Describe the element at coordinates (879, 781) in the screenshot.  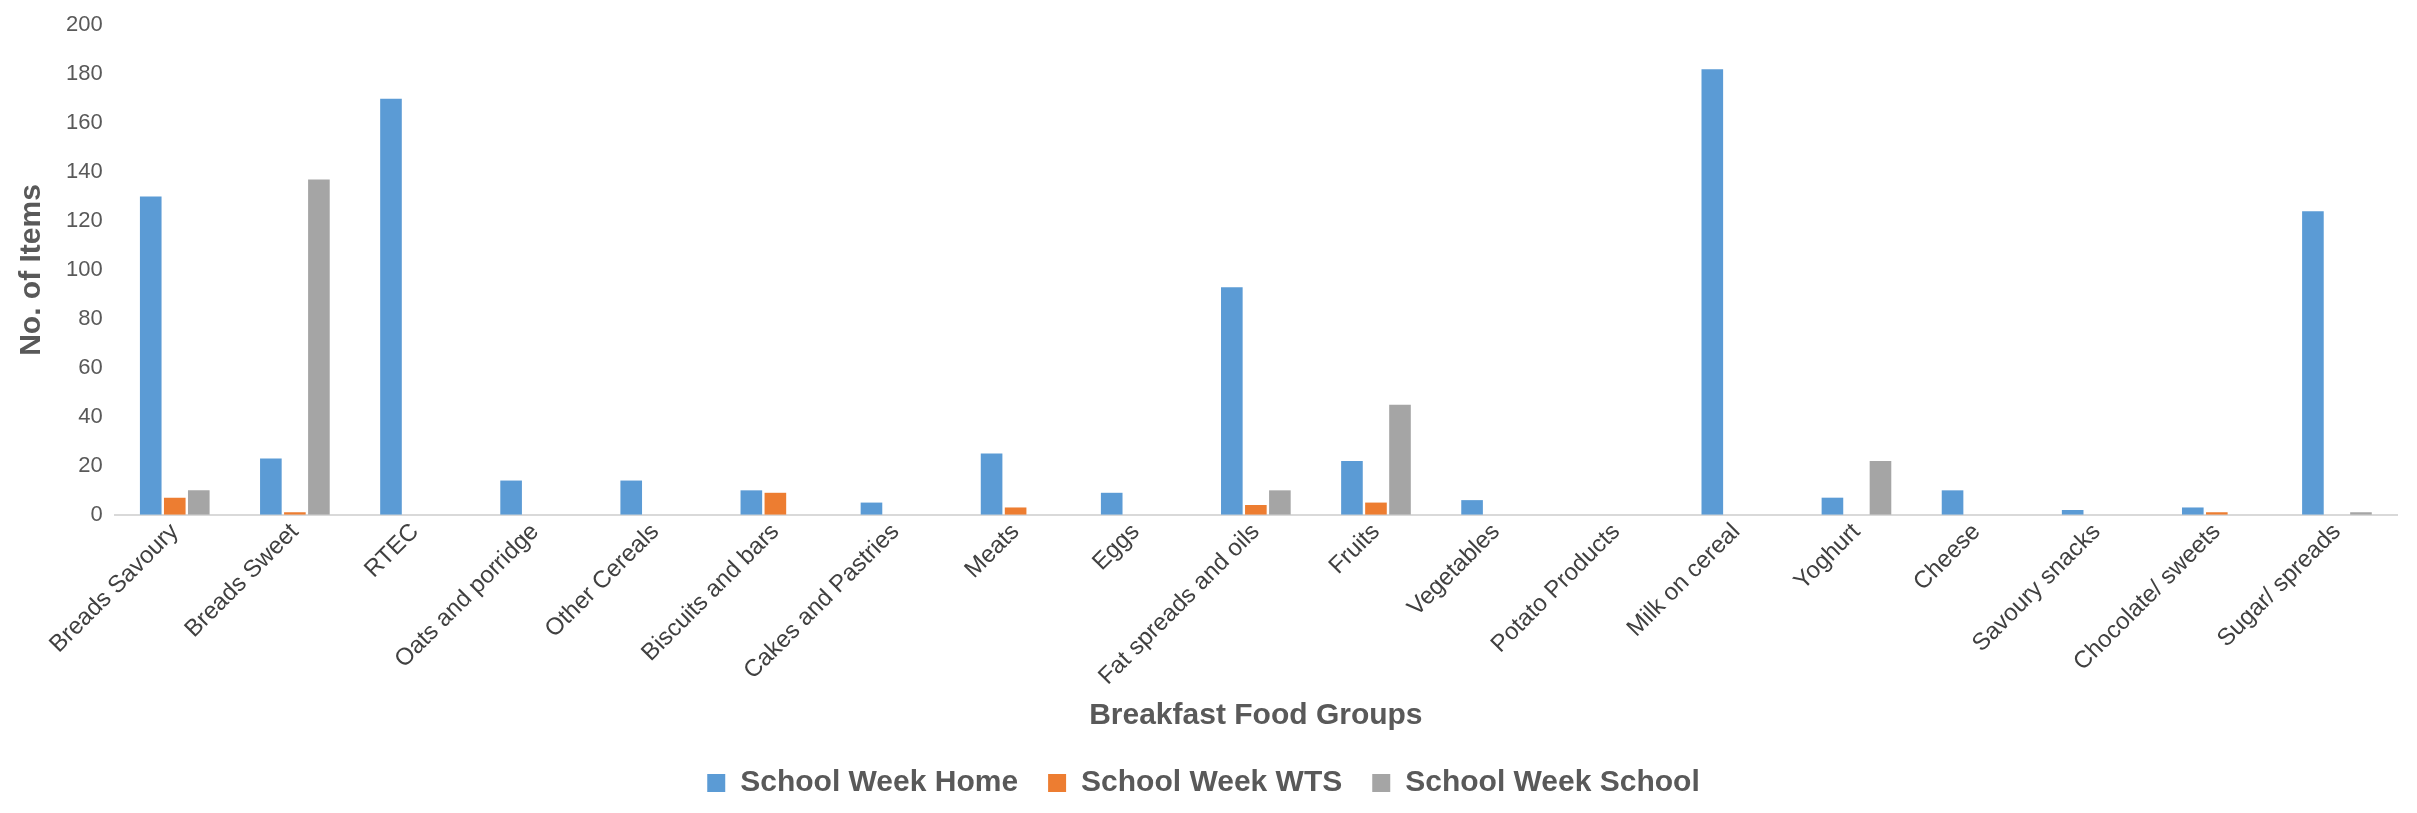
I see `legend-label: School Week Home` at that location.